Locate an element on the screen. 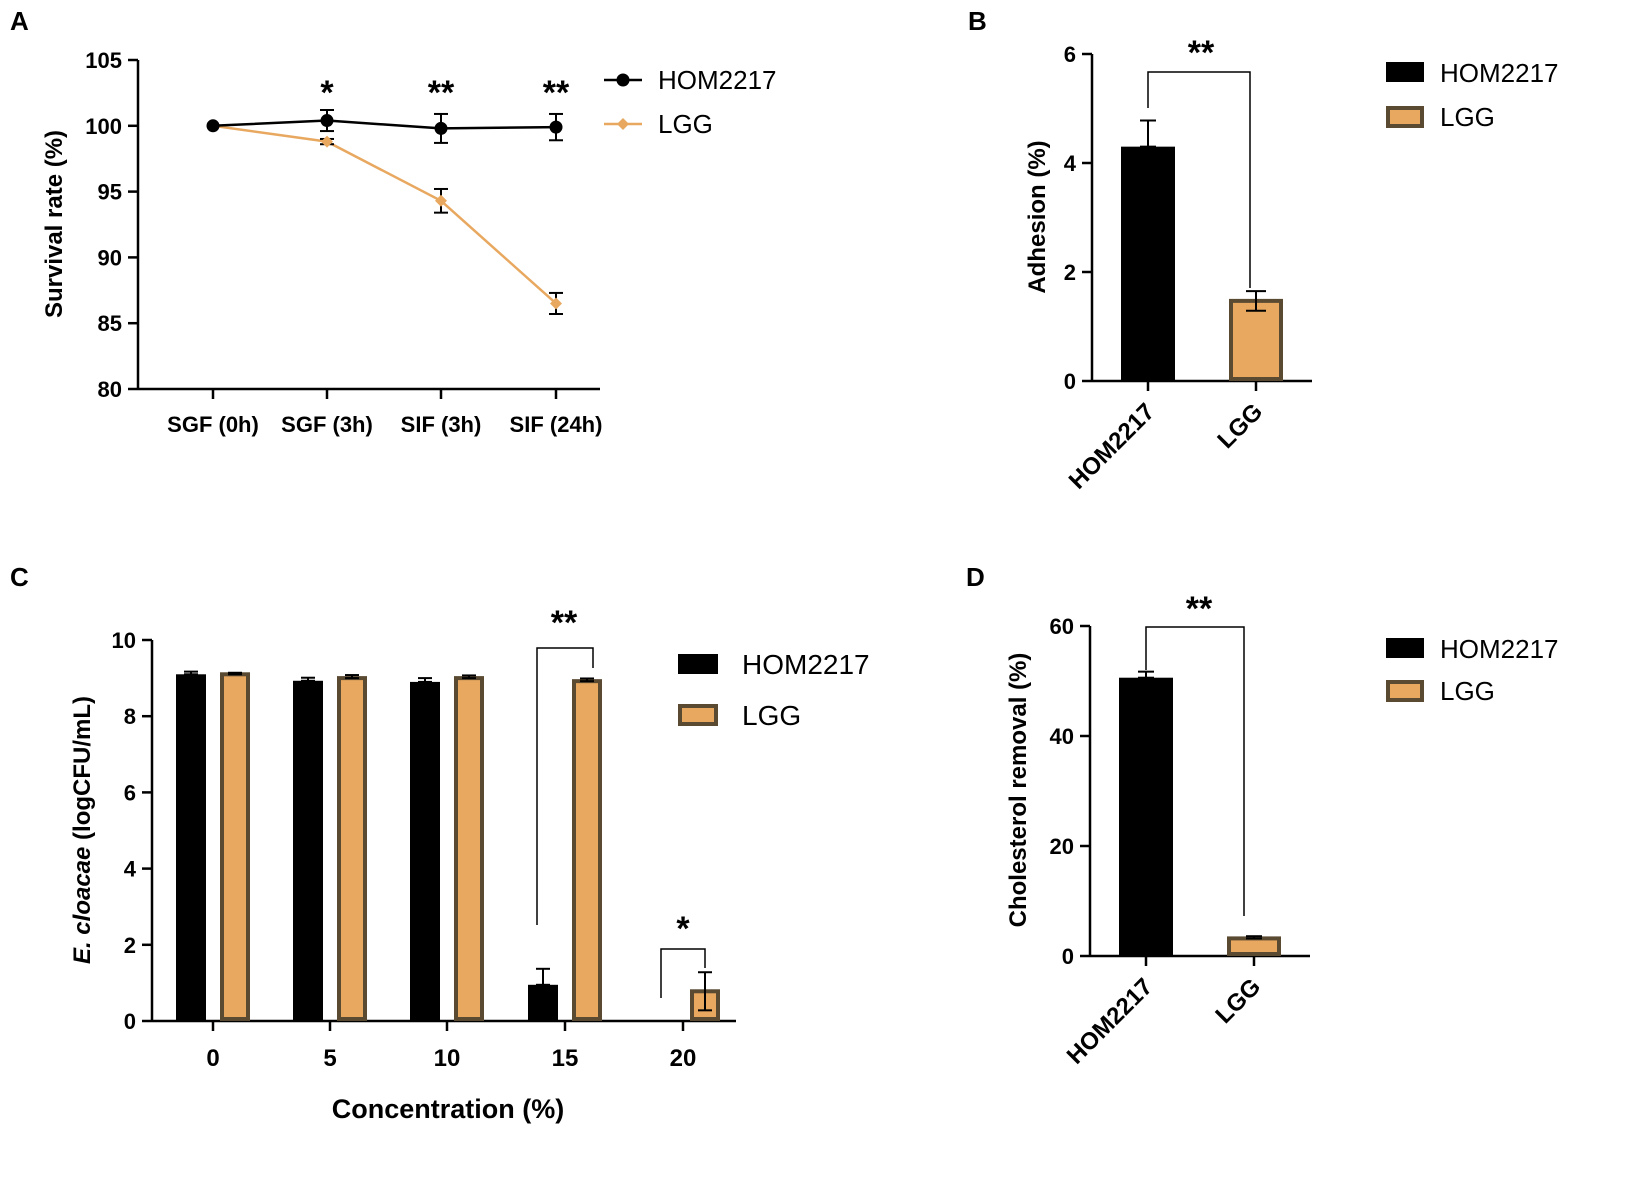 The image size is (1639, 1182). panel-letter-b: B is located at coordinates (977, 21).